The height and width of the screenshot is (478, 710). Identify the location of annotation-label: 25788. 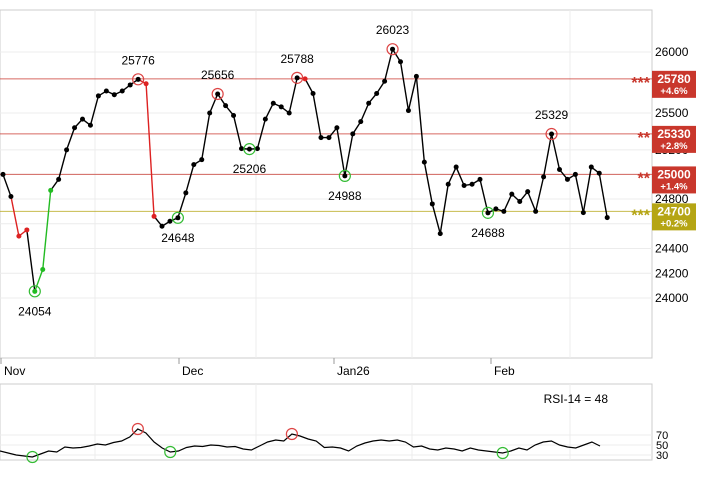
(297, 59).